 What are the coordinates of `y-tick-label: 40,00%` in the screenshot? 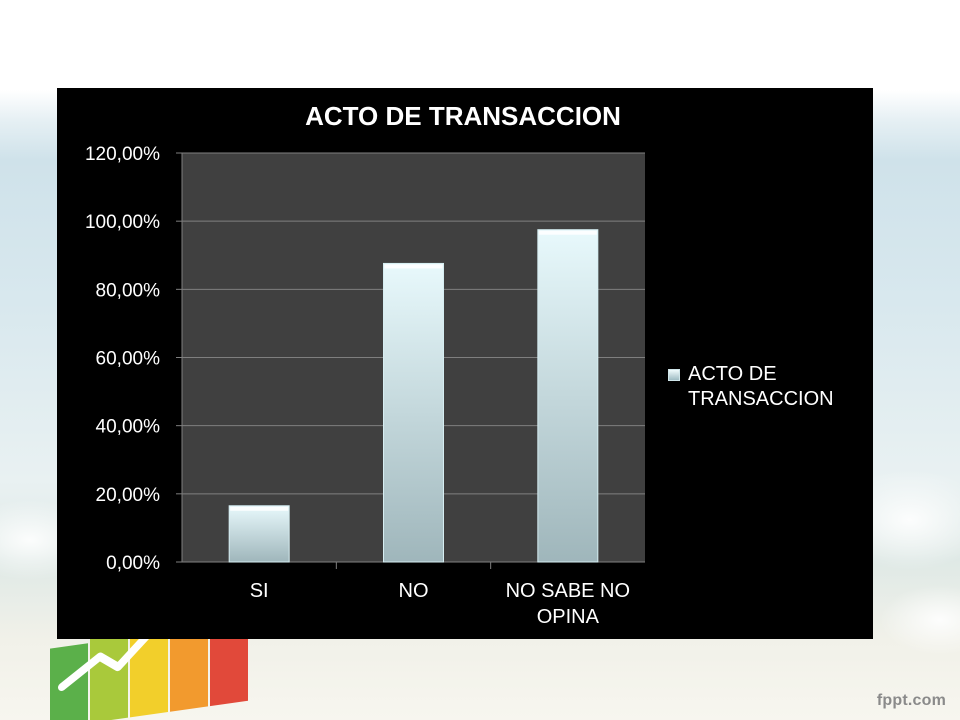 It's located at (128, 427).